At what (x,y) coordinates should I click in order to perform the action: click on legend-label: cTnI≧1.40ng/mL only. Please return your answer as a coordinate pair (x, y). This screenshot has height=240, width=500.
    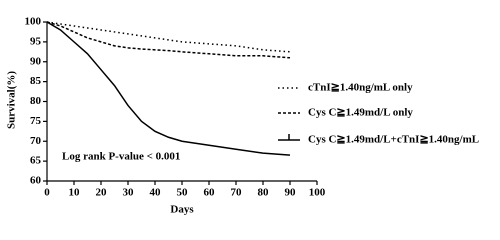
    Looking at the image, I should click on (360, 88).